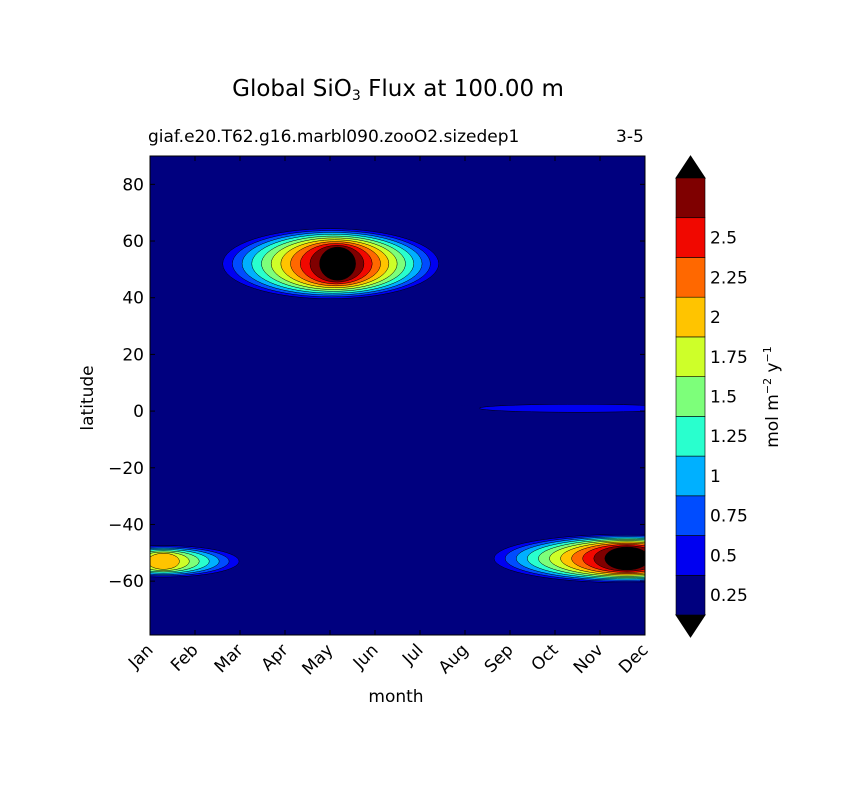 This screenshot has height=788, width=863. I want to click on y-tick-label-1: 60, so click(133, 242).